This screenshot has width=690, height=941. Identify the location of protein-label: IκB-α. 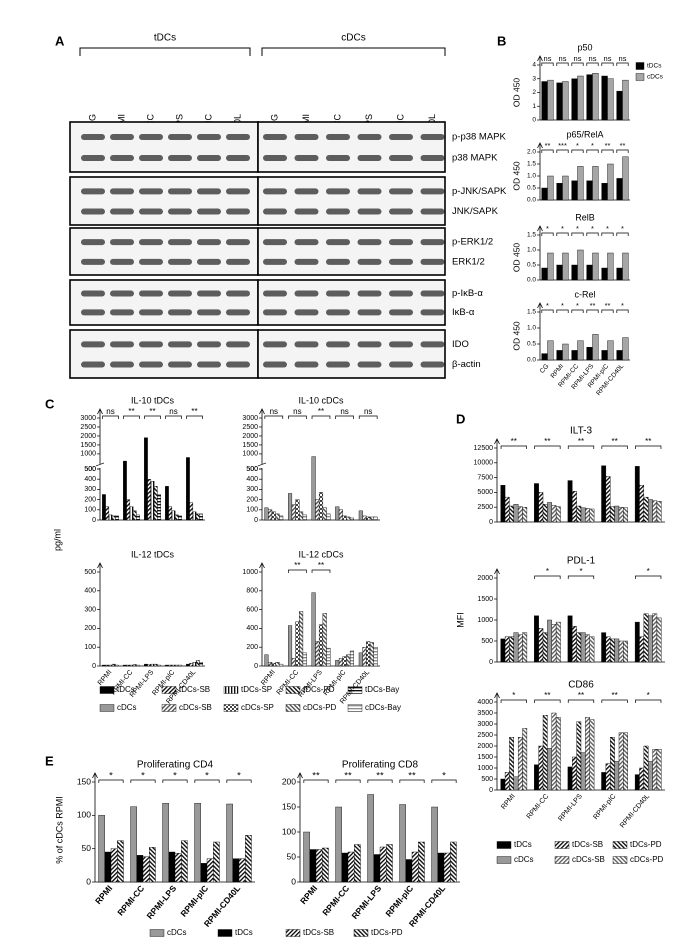
(463, 312).